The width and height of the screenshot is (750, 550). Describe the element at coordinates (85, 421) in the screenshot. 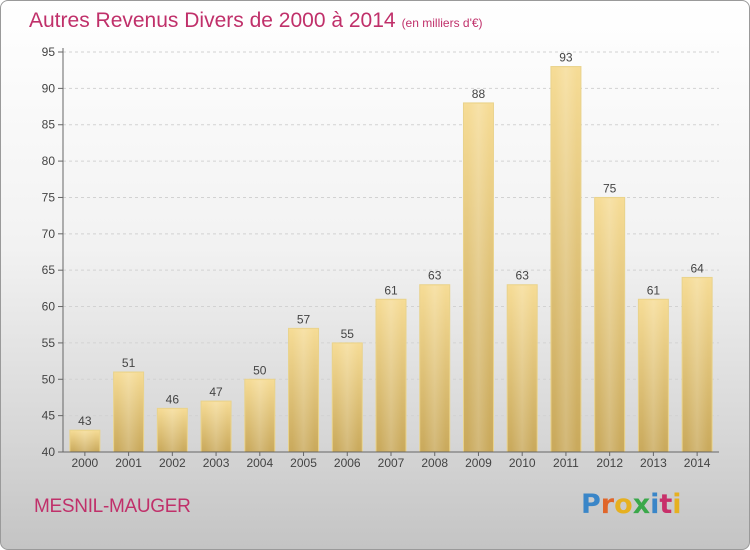

I see `data-label: 43` at that location.